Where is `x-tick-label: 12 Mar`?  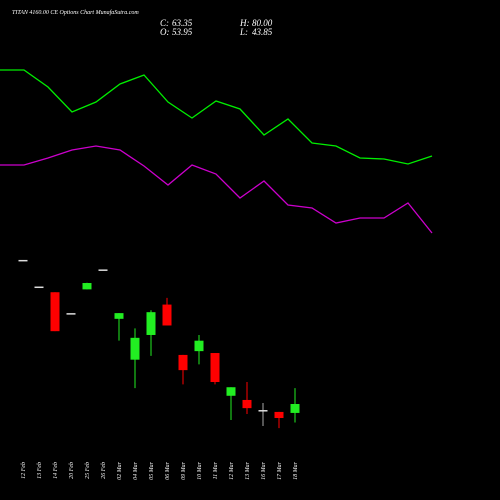 x-tick-label: 12 Mar is located at coordinates (232, 470).